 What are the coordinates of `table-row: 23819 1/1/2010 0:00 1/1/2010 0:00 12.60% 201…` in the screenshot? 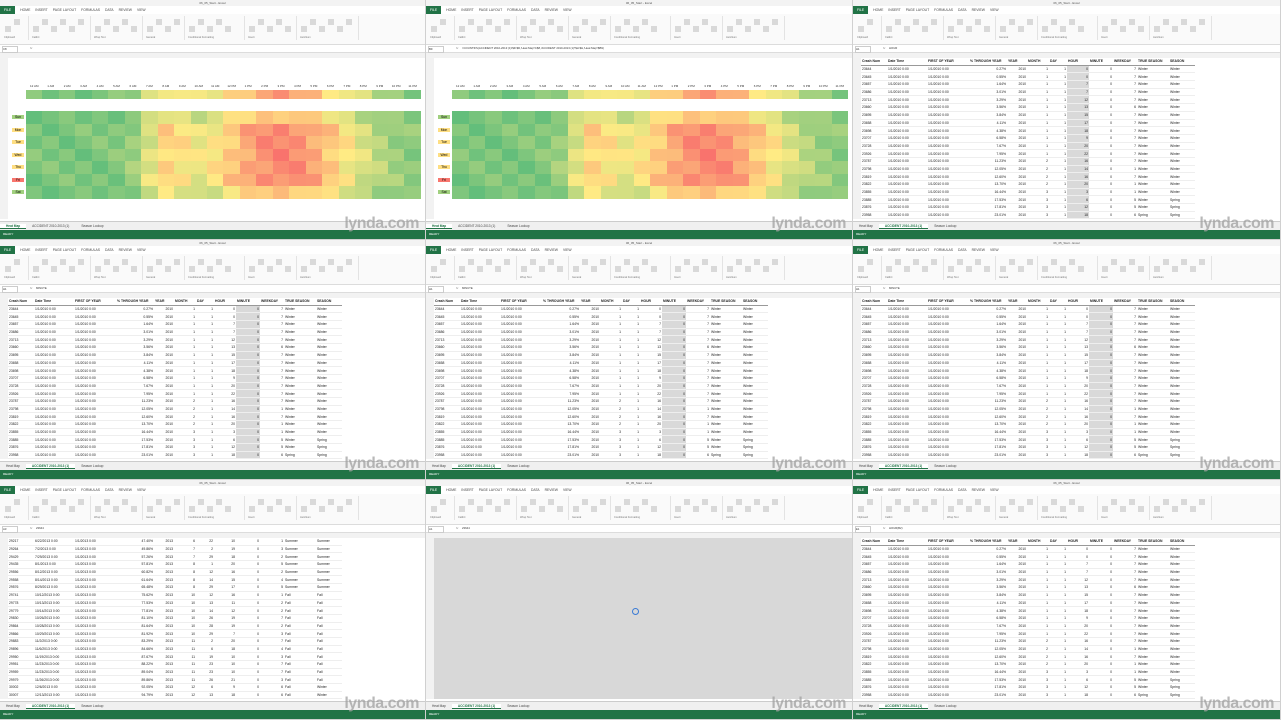 It's located at (1028, 656).